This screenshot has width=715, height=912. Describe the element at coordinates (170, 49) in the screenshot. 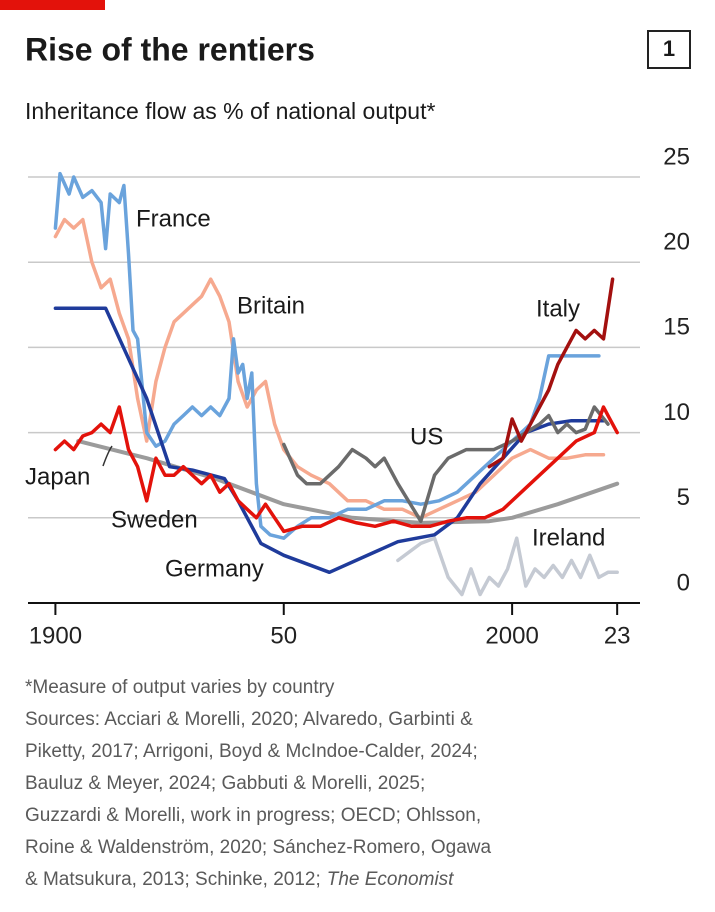

I see `chart-title: Rise of the rentiers` at that location.